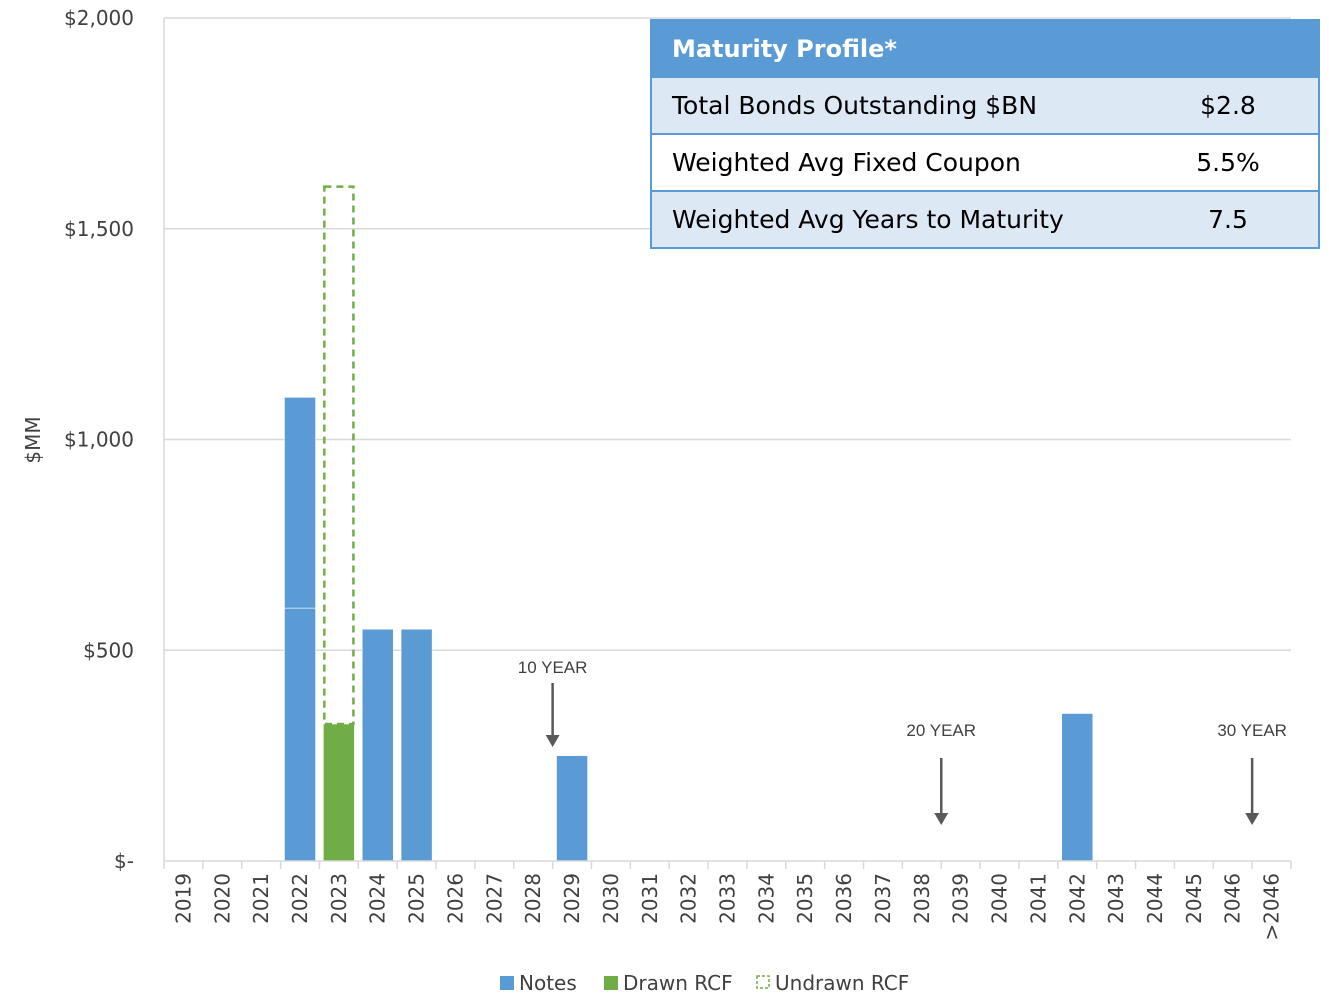 The image size is (1329, 993). I want to click on x-tick-label: 2031, so click(650, 898).